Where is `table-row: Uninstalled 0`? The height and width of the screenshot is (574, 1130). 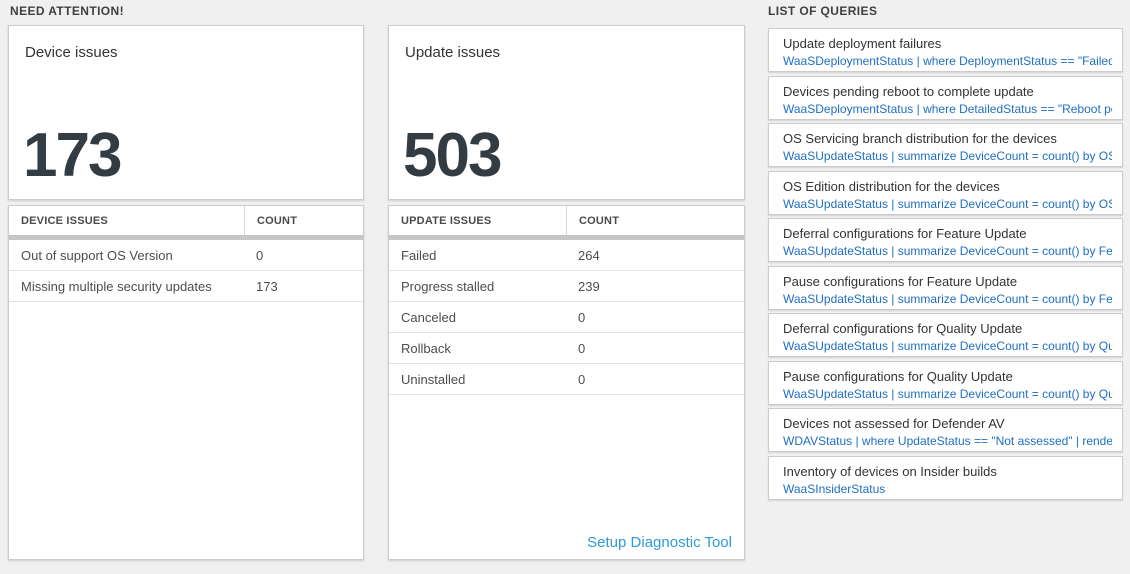
table-row: Uninstalled 0 is located at coordinates (566, 379).